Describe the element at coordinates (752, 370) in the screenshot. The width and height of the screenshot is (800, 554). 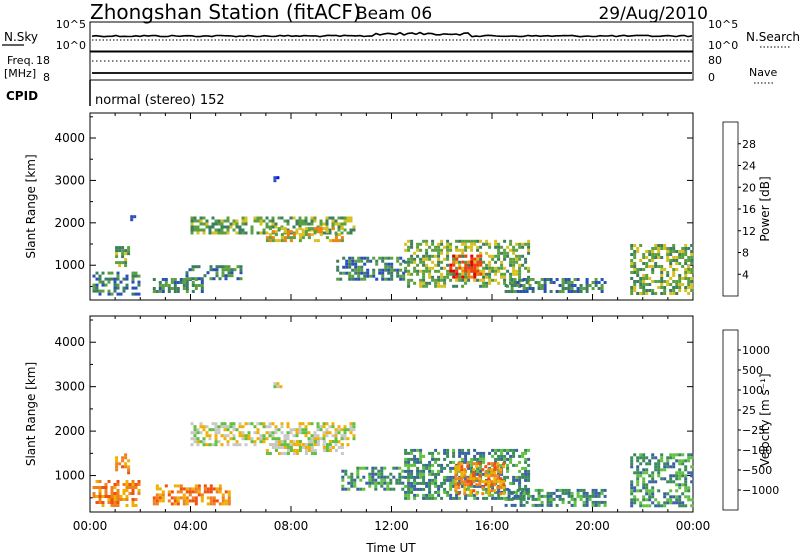
I see `velocity-colorbar-label: 500` at that location.